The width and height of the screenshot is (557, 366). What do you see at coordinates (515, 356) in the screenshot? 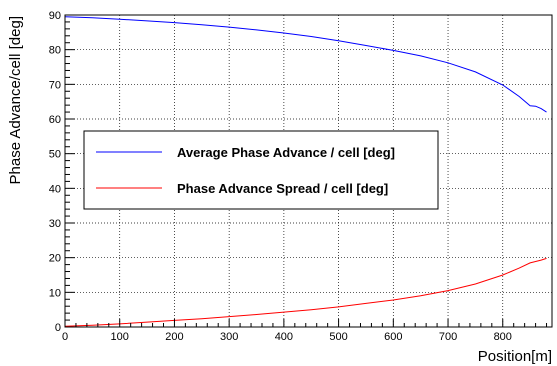
I see `x-axis-title: Position[m]` at bounding box center [515, 356].